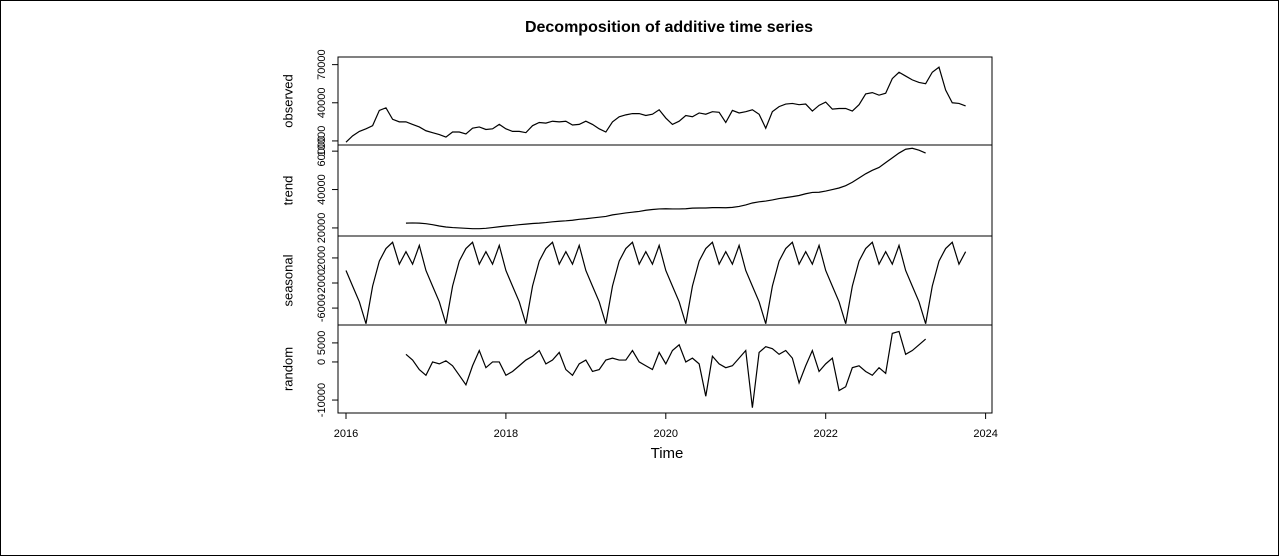  Describe the element at coordinates (322, 258) in the screenshot. I see `y-tick-label: 2000` at that location.